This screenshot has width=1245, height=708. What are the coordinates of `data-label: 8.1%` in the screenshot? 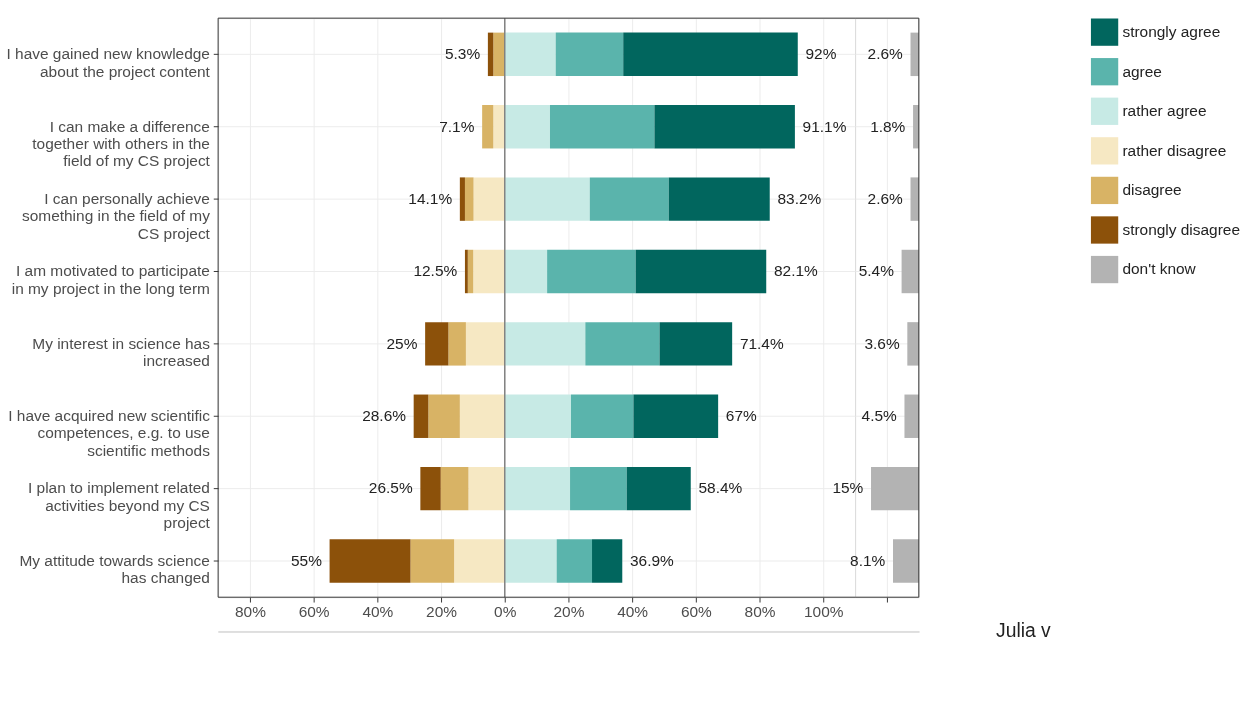 It's located at (868, 560).